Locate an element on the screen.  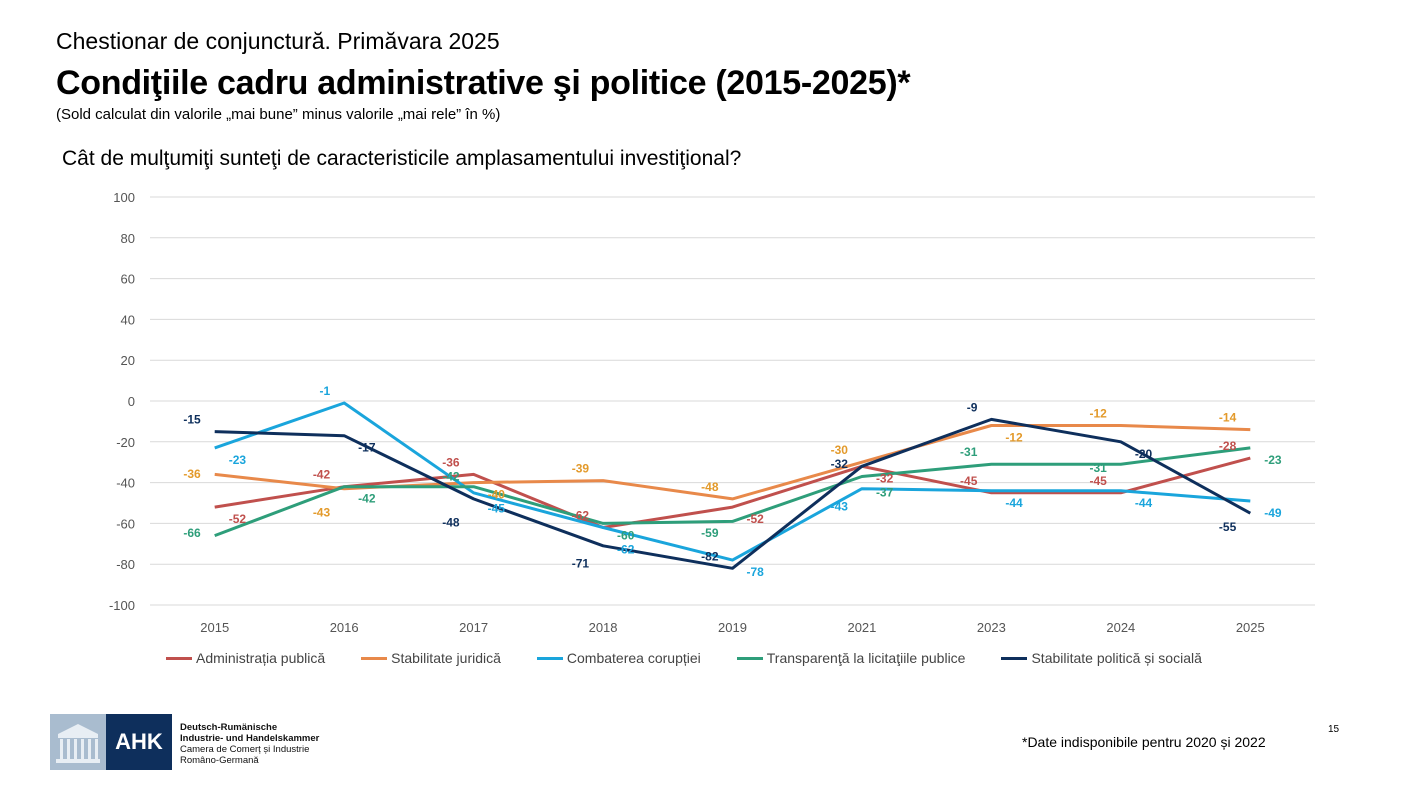
logo-mark: AHK is located at coordinates (139, 742).